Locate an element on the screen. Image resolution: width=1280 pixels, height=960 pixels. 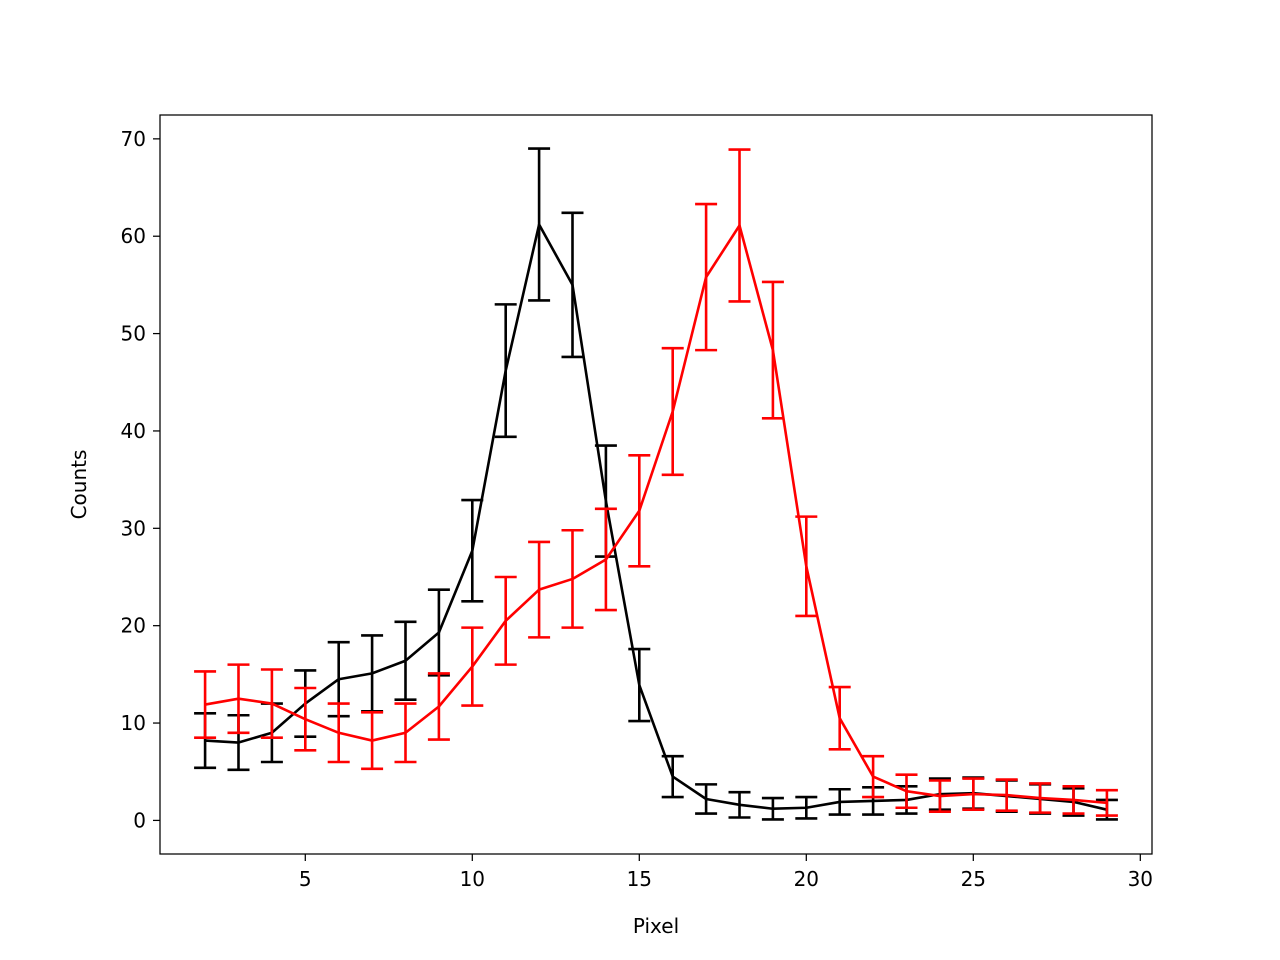
y-tick-label: 30 is located at coordinates (133, 528).